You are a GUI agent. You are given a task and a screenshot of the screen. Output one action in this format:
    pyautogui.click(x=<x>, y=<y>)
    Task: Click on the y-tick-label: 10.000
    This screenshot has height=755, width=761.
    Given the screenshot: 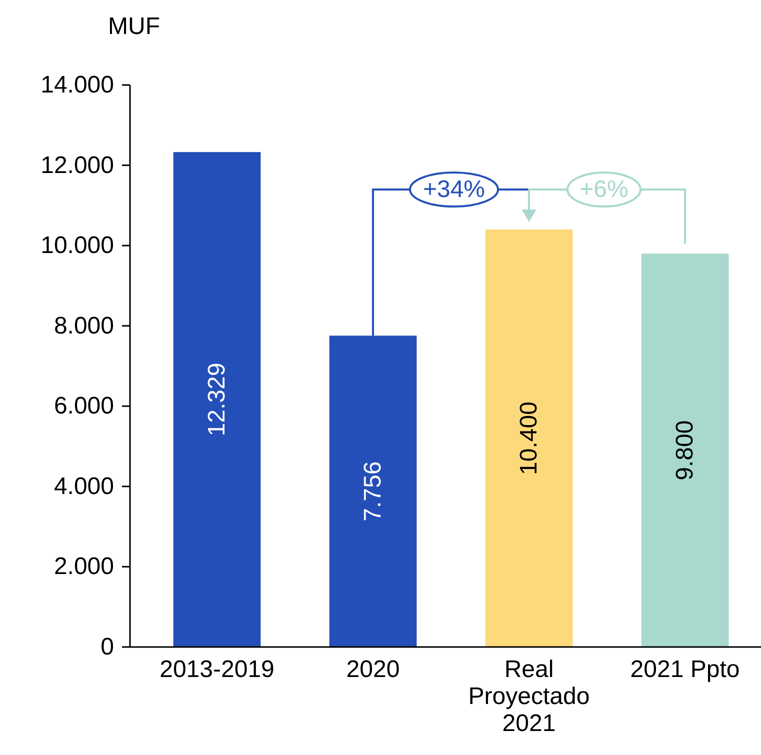 What is the action you would take?
    pyautogui.click(x=77, y=246)
    